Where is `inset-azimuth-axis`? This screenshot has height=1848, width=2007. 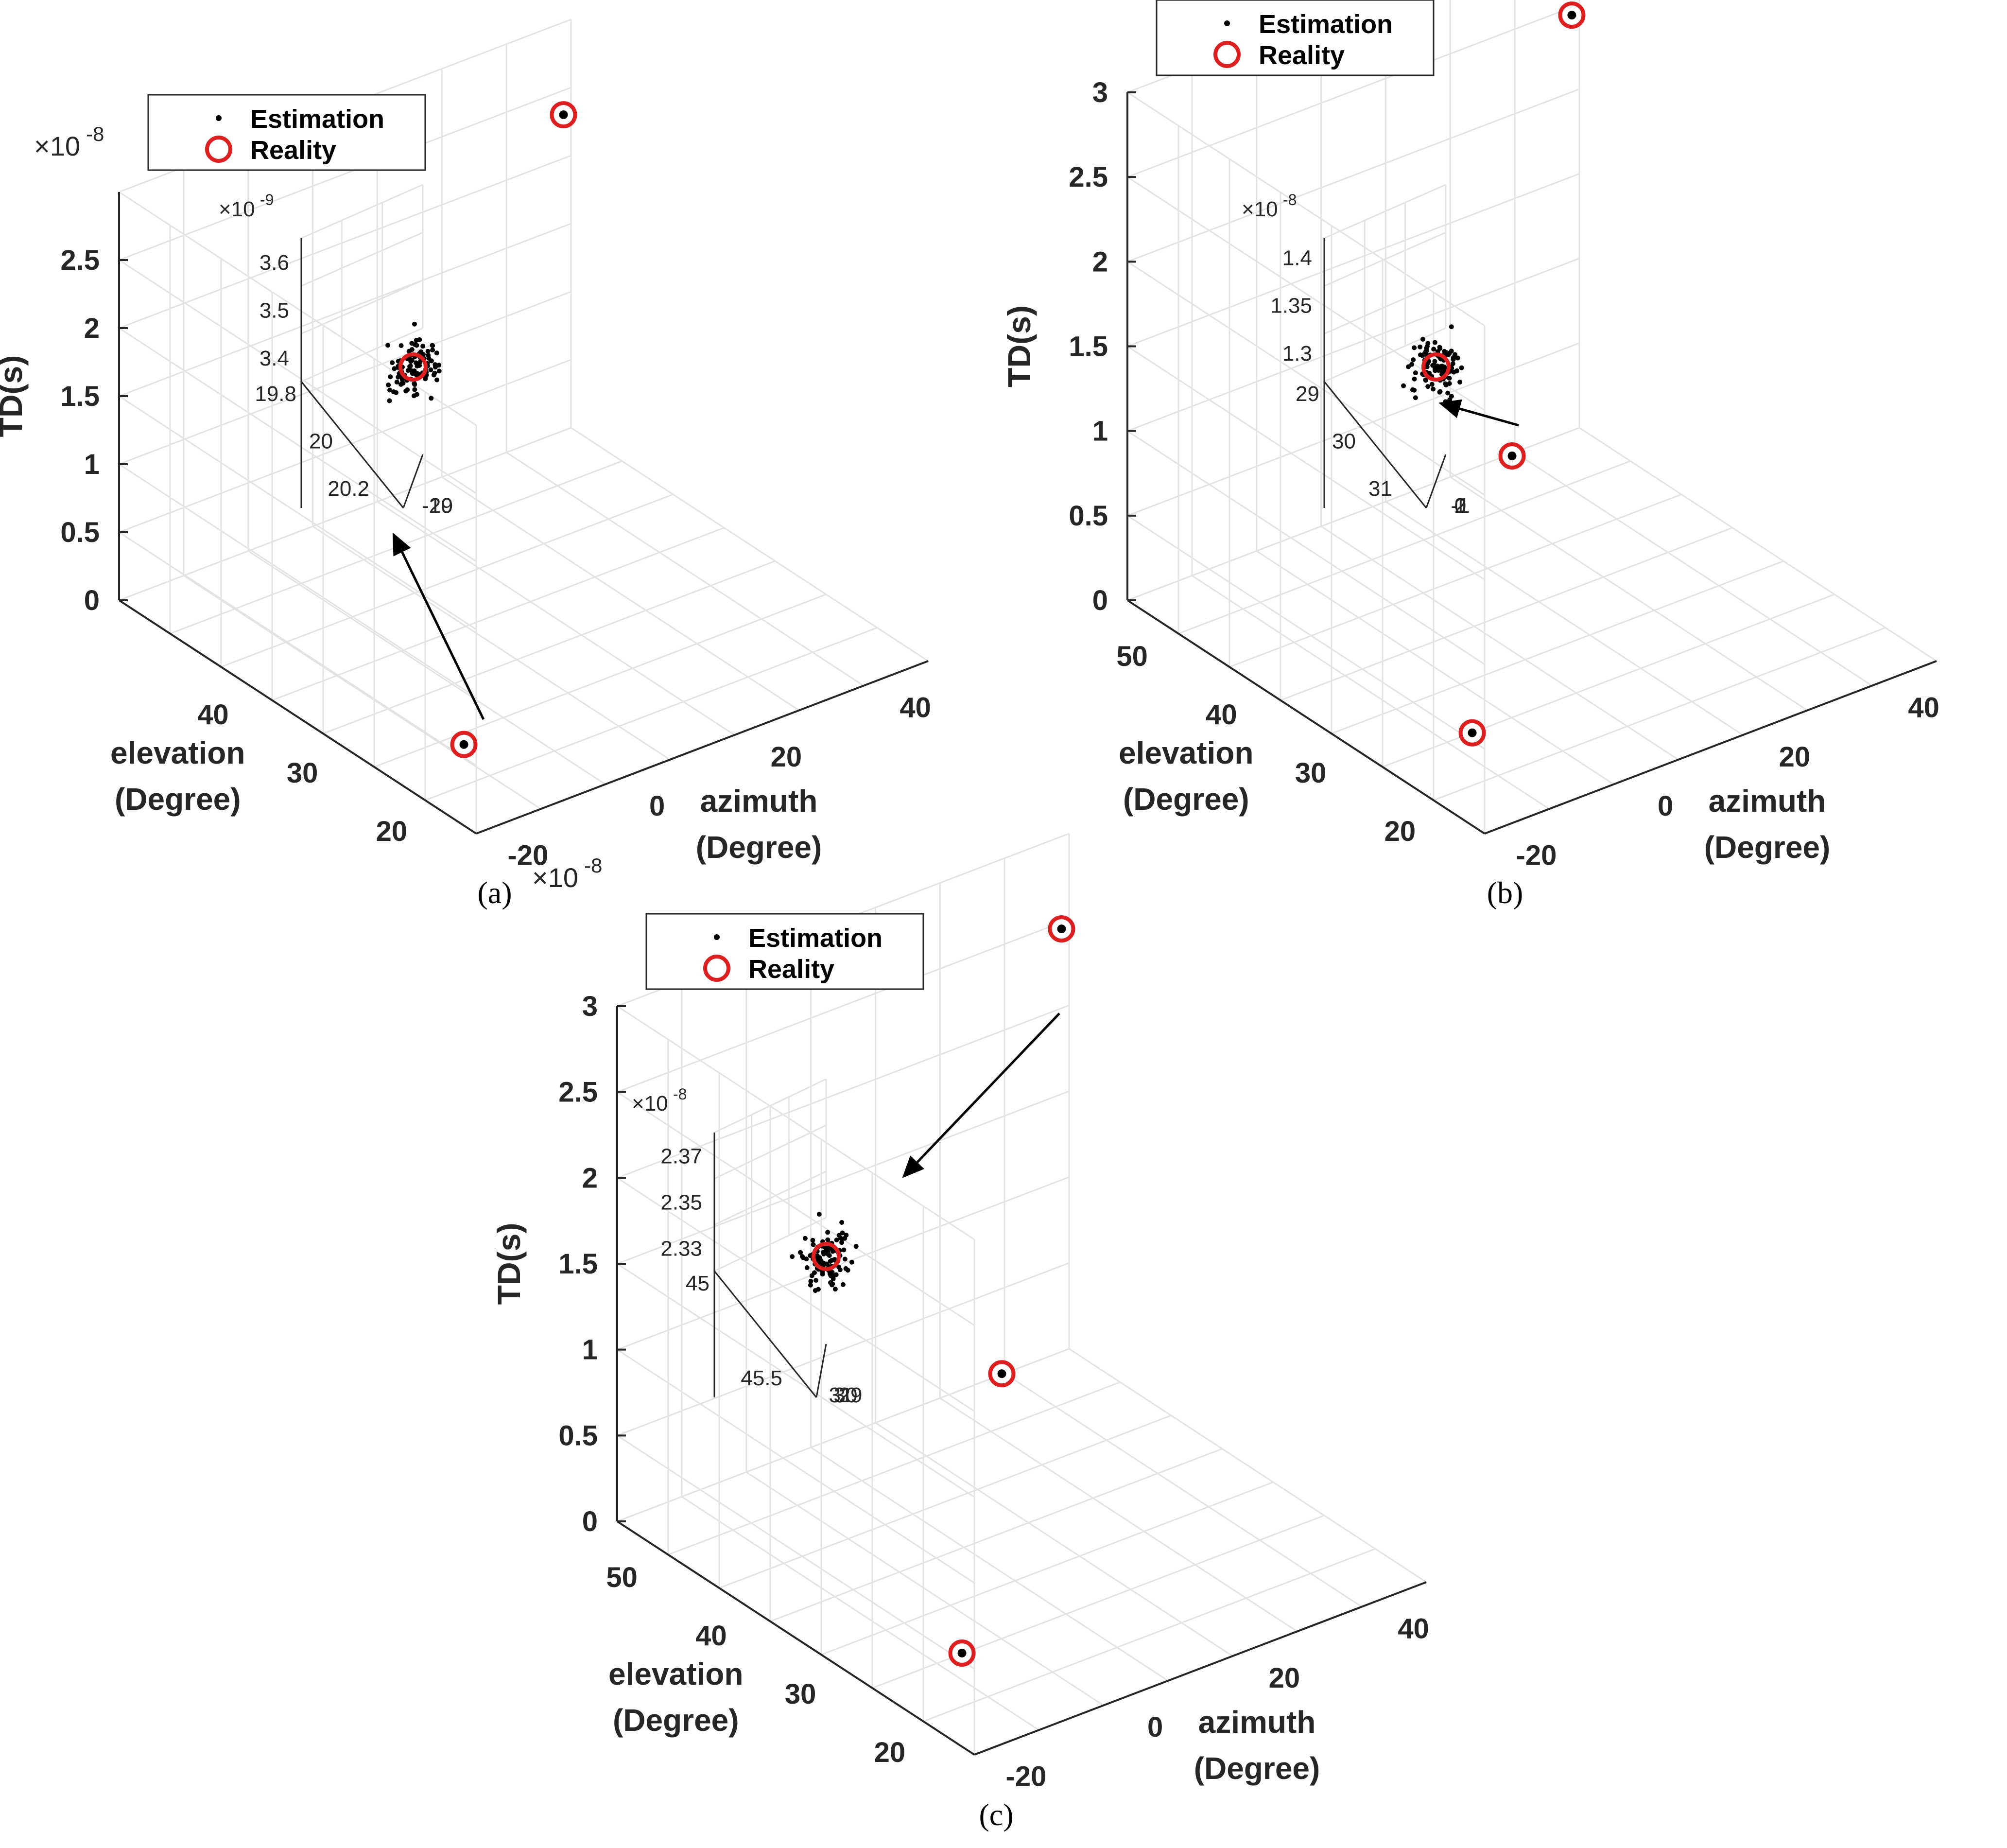
inset-azimuth-axis is located at coordinates (413, 481).